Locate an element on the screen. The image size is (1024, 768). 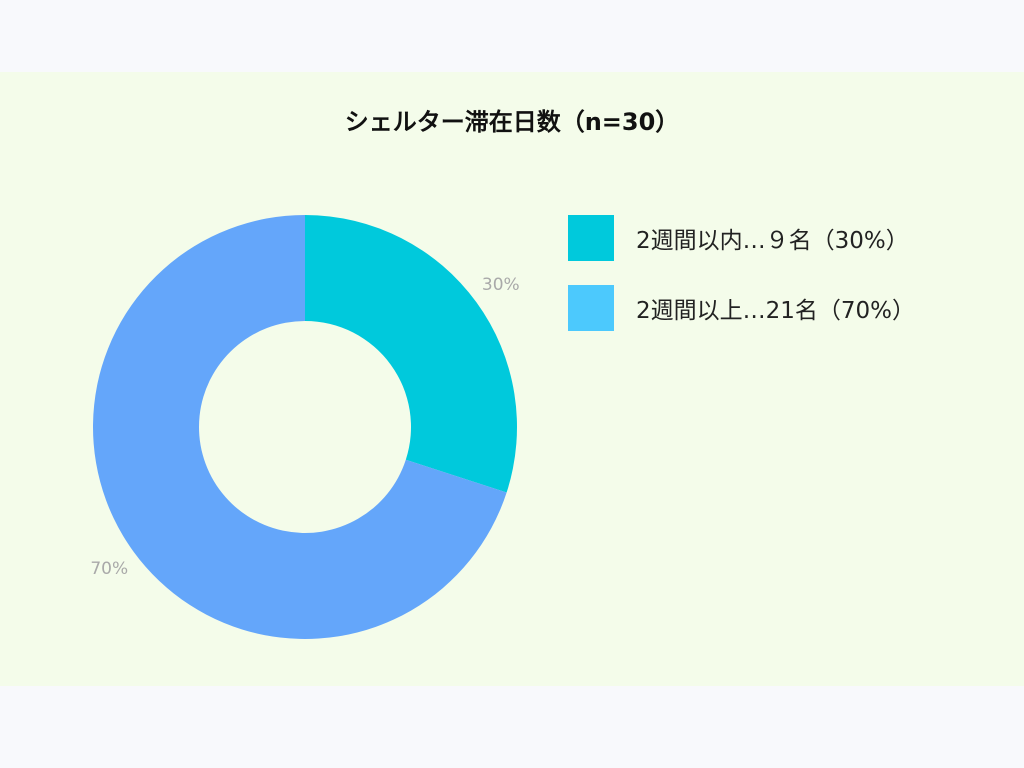
chart-title: シェルター滞在日数（n=30） is located at coordinates (512, 122).